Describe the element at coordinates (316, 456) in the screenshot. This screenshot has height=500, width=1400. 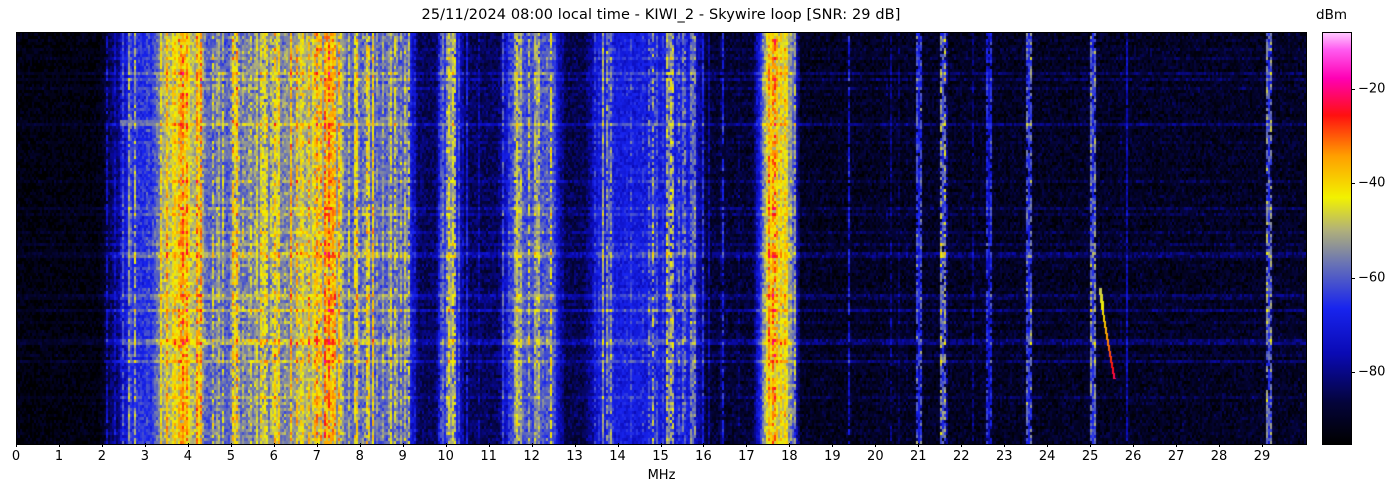
I see `x-tick-label: 7` at that location.